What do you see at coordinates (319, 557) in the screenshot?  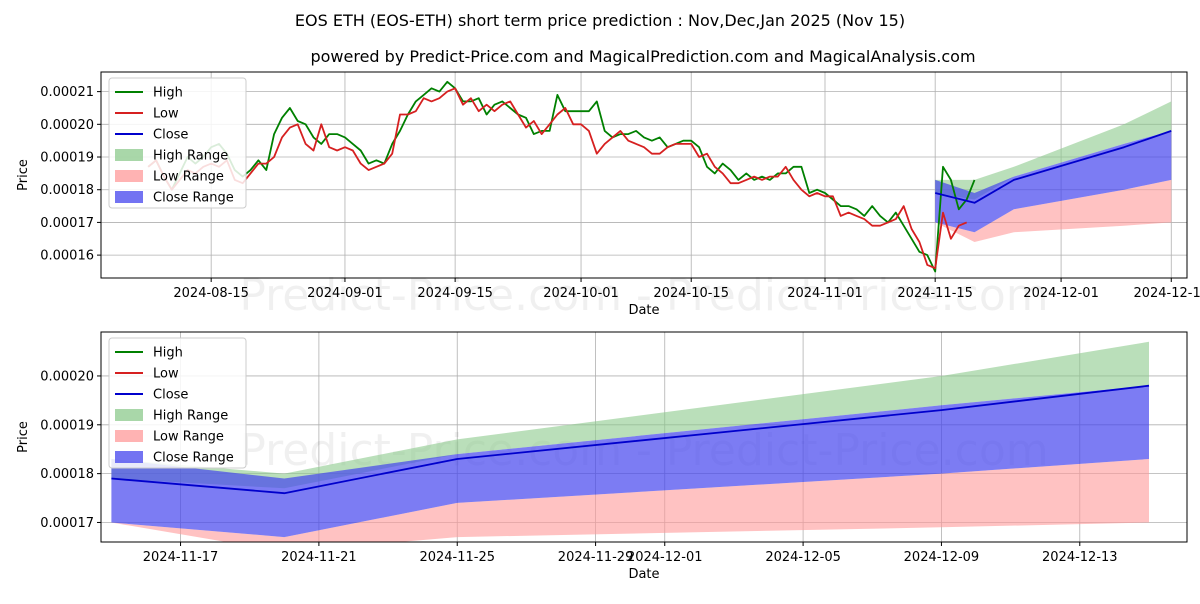 I see `x-tick-label: 2024-11-21` at bounding box center [319, 557].